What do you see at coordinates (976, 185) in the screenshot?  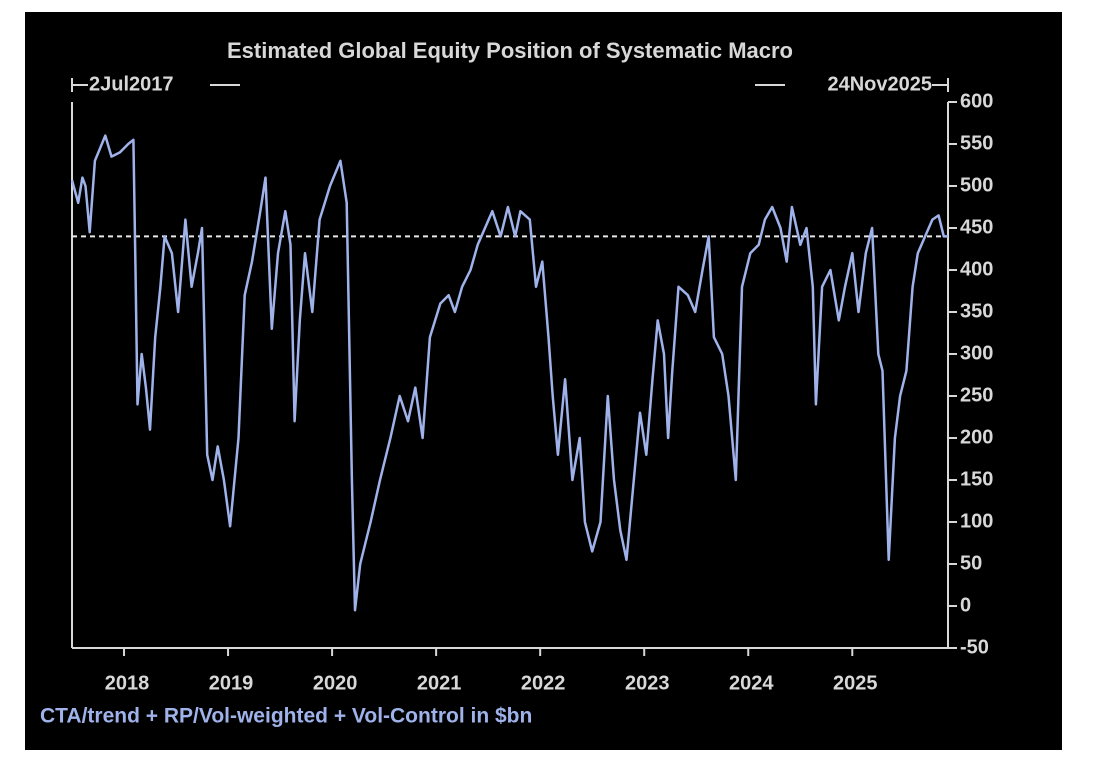 I see `y-tick-label: 500` at bounding box center [976, 185].